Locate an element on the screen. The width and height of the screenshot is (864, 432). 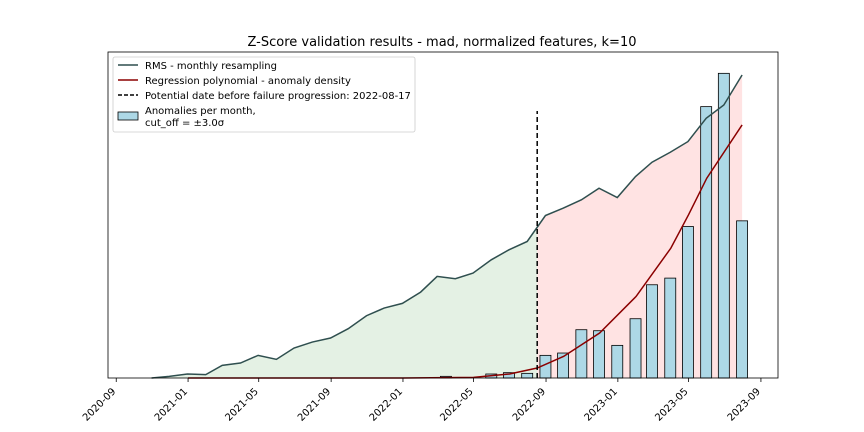
legend-bars-label-1: Anomalies per month, is located at coordinates (200, 111).